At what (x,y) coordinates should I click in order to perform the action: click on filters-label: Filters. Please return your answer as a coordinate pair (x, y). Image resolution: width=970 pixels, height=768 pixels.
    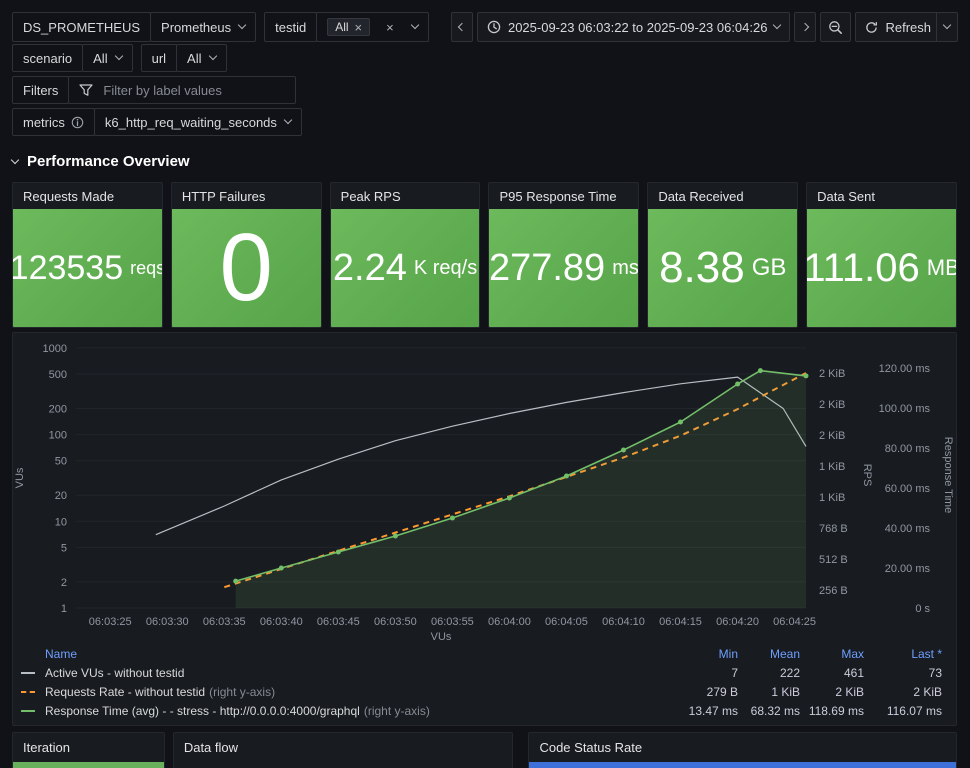
    Looking at the image, I should click on (41, 90).